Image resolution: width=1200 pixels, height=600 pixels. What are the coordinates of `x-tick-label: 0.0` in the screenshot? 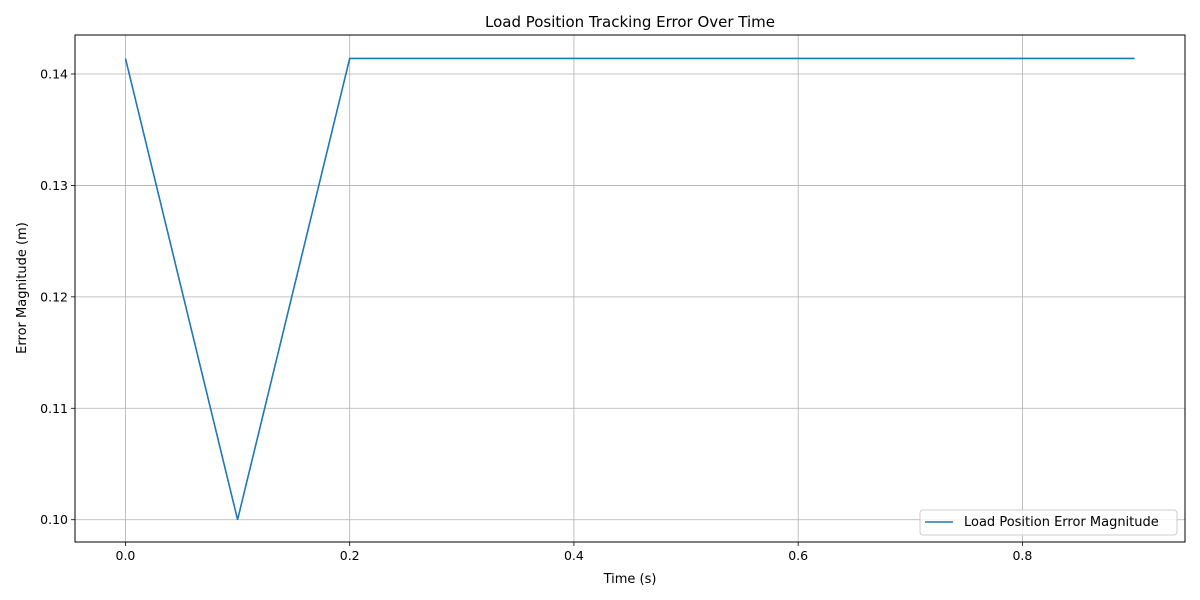 It's located at (126, 555).